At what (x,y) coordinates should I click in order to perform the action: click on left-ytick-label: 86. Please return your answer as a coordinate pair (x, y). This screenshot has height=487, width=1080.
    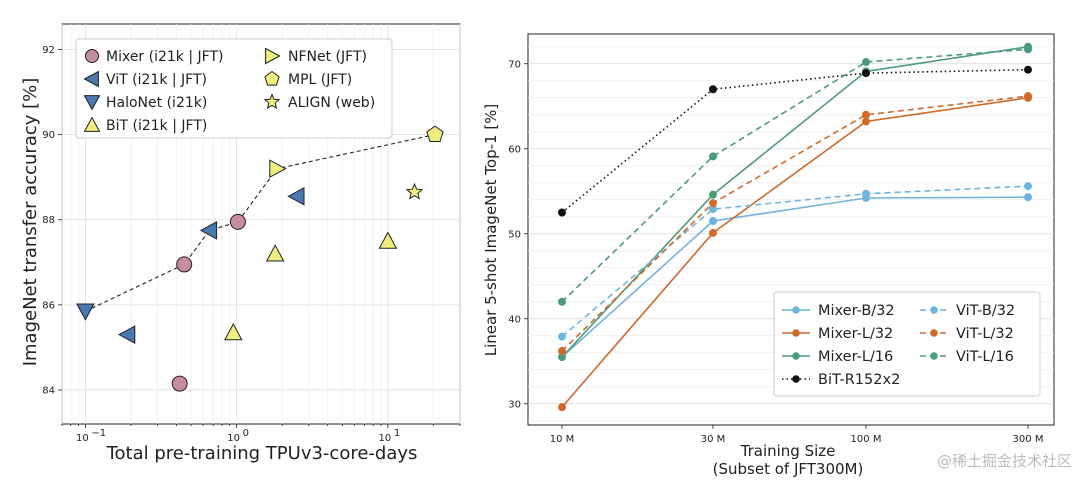
    Looking at the image, I should click on (48, 305).